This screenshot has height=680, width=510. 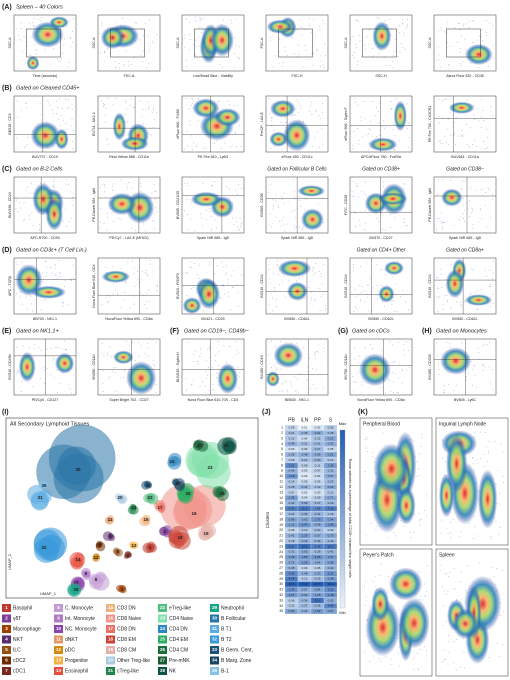 I want to click on x-axis-label: Live/Dead Blue - Viability, so click(x=213, y=76).